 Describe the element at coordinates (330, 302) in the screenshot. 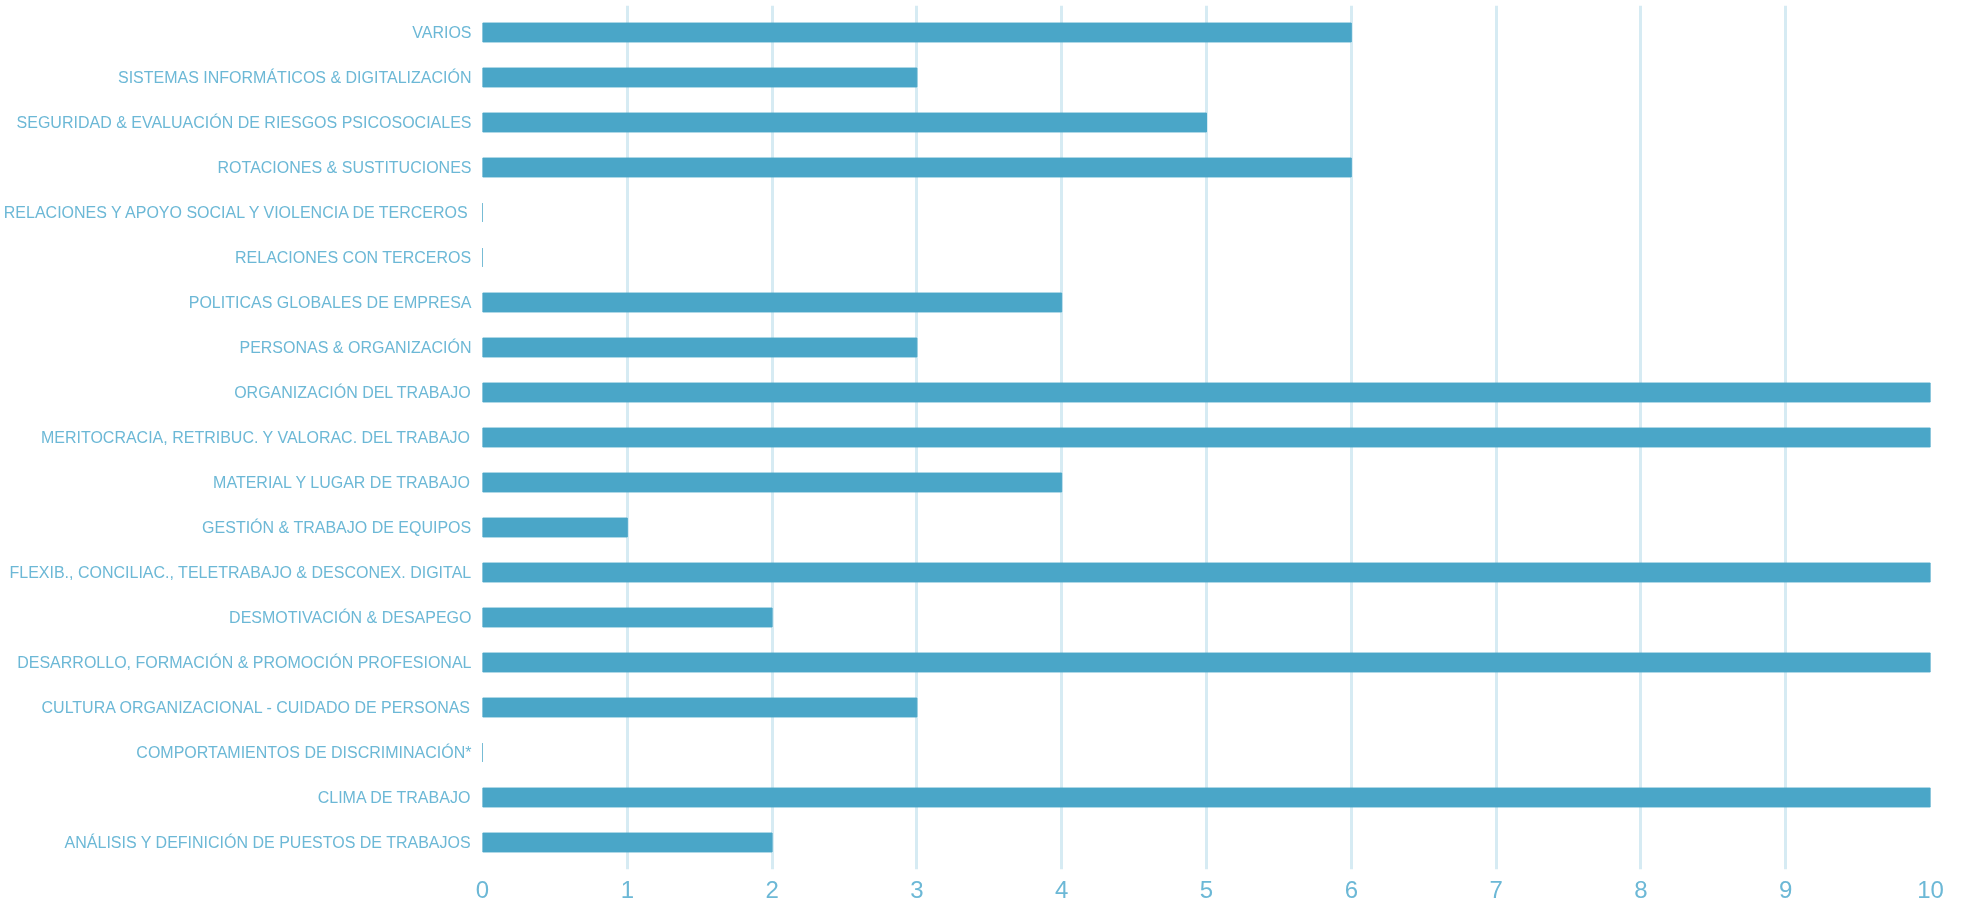

I see `y-tick-label: POLITICAS GLOBALES DE EMPRESA` at that location.